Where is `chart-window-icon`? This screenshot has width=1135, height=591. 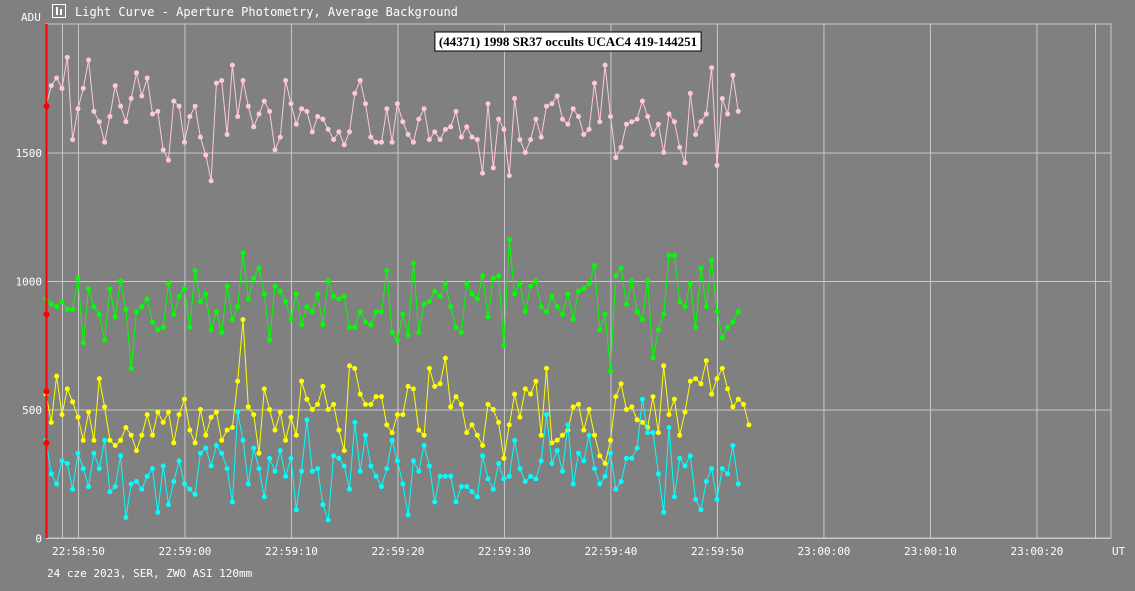
chart-window-icon is located at coordinates (59, 11).